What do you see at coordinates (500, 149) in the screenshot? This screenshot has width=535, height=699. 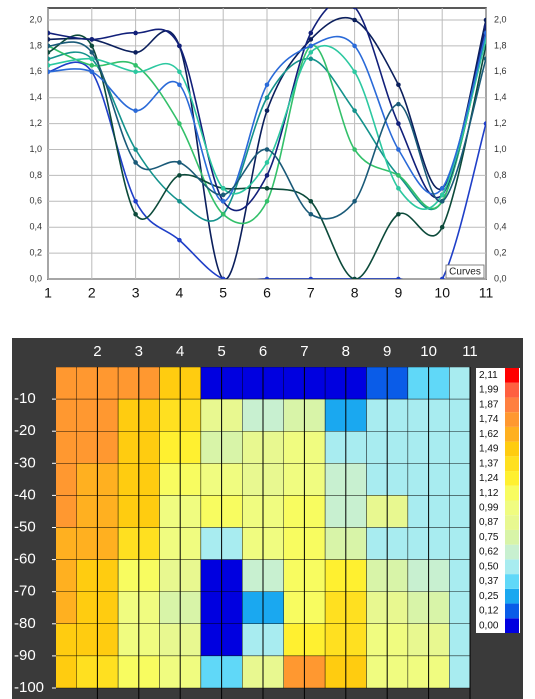 I see `y2-tick-label: 1,0` at bounding box center [500, 149].